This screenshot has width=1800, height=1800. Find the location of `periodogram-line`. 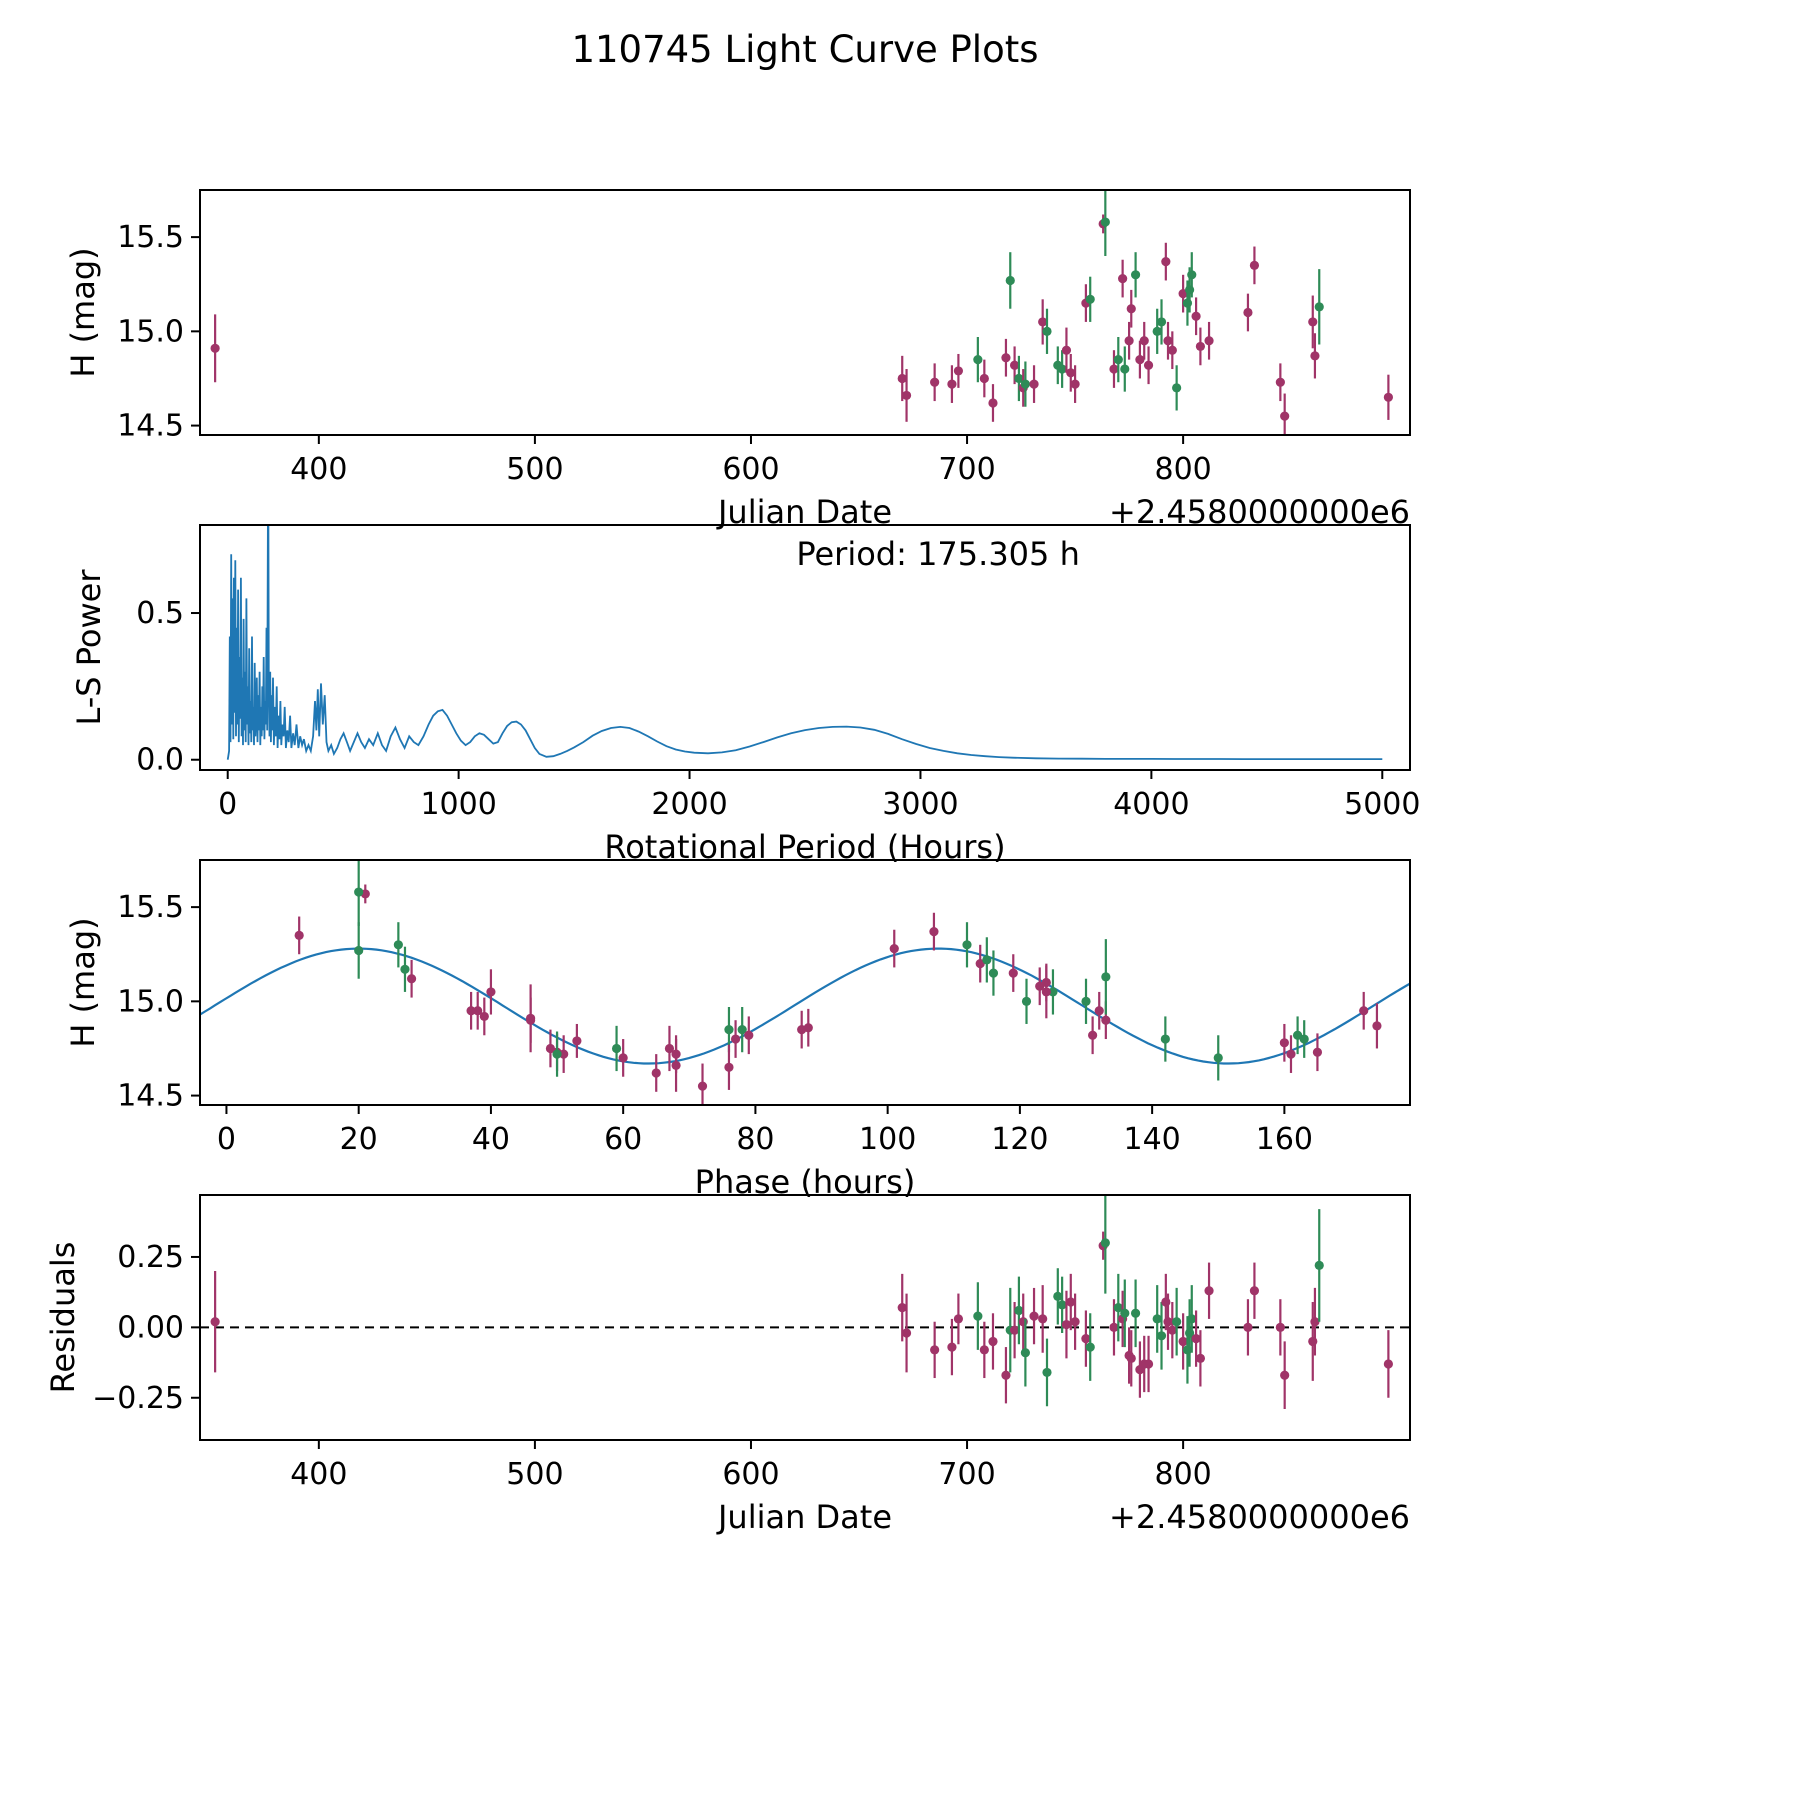

periodogram-line is located at coordinates (804, 642).